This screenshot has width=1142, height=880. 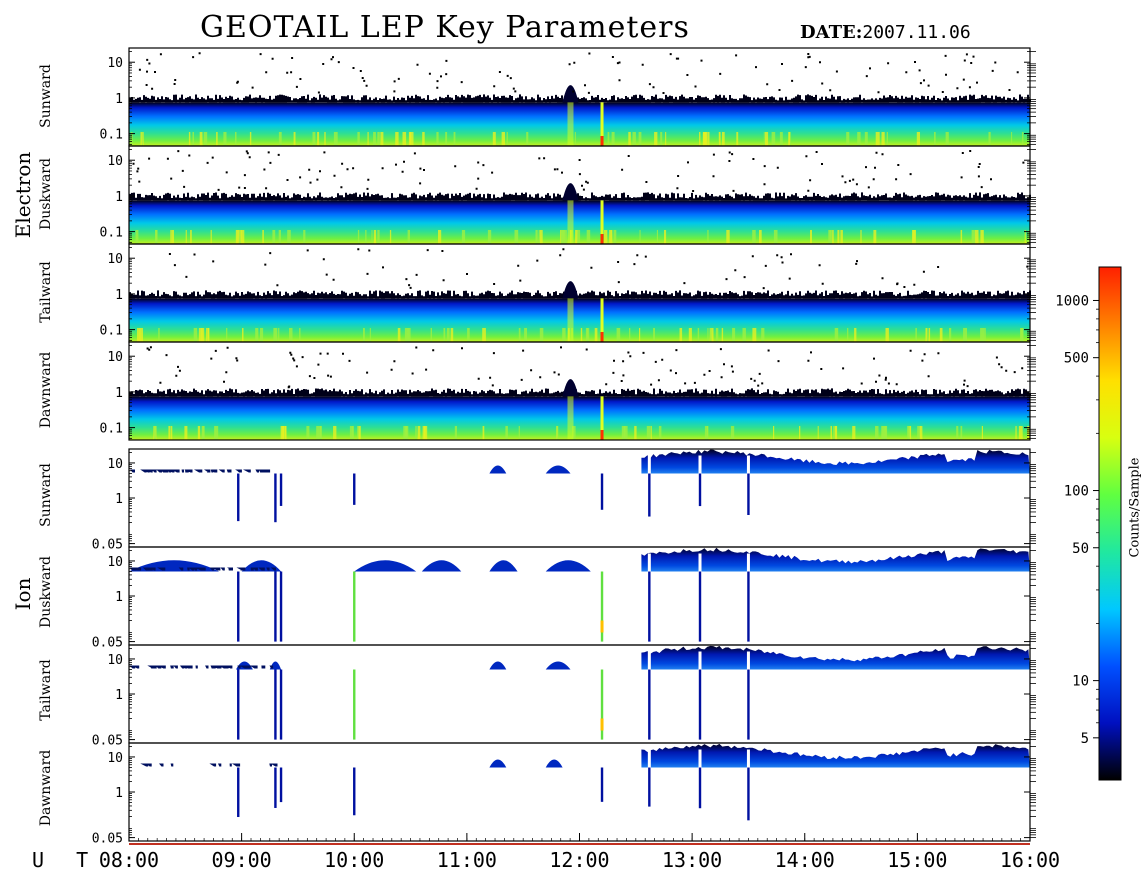 What do you see at coordinates (885, 32) in the screenshot?
I see `date-display: DATE:2007.11.06` at bounding box center [885, 32].